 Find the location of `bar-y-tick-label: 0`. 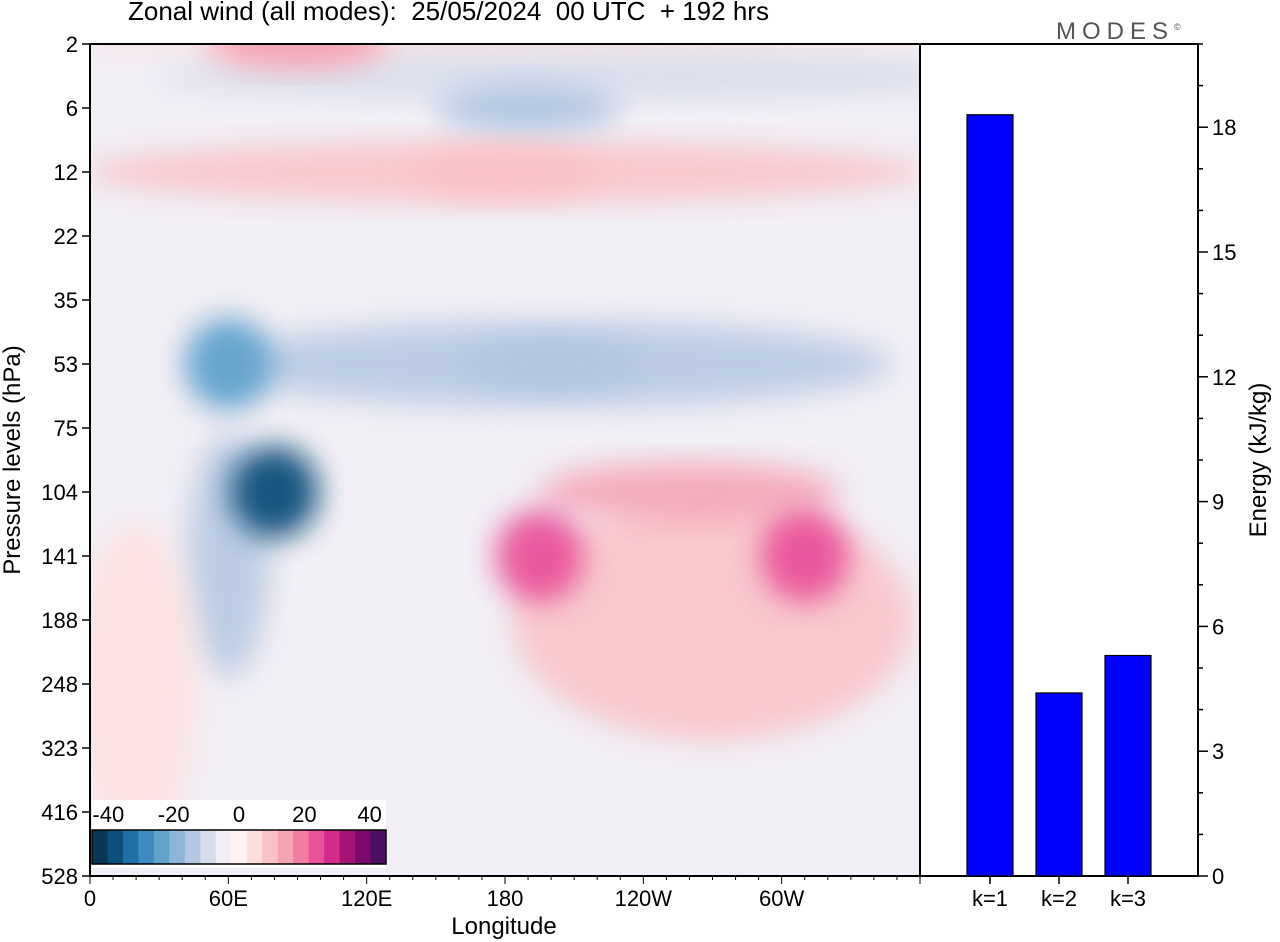

bar-y-tick-label: 0 is located at coordinates (1218, 876).